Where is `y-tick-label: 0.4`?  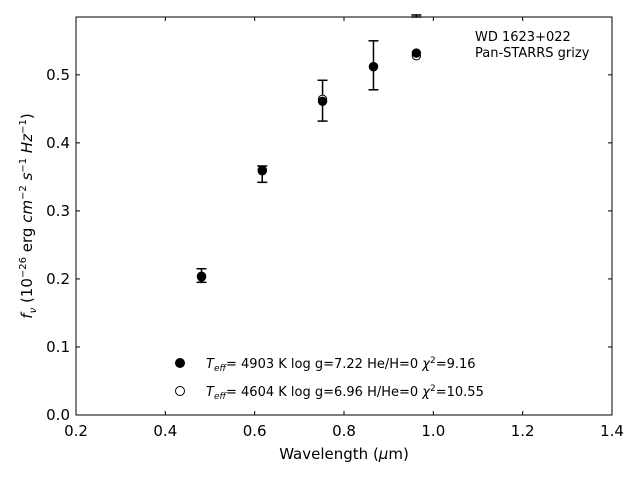
y-tick-label: 0.4 is located at coordinates (58, 143).